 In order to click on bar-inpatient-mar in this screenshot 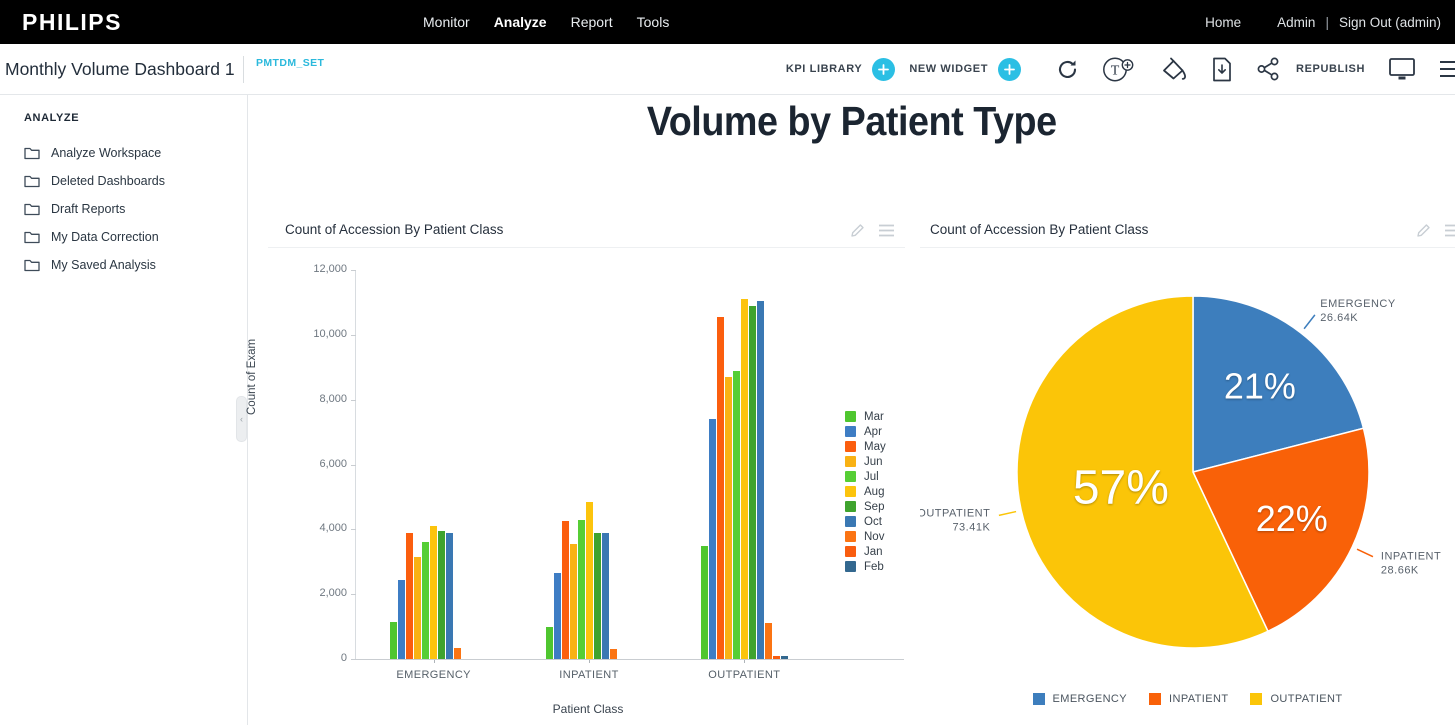, I will do `click(549, 642)`.